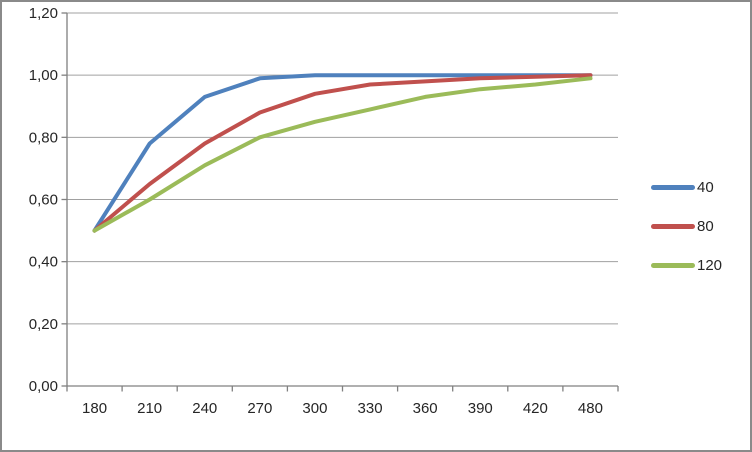 This screenshot has height=452, width=752. What do you see at coordinates (43, 75) in the screenshot?
I see `y-tick-label: 1,00` at bounding box center [43, 75].